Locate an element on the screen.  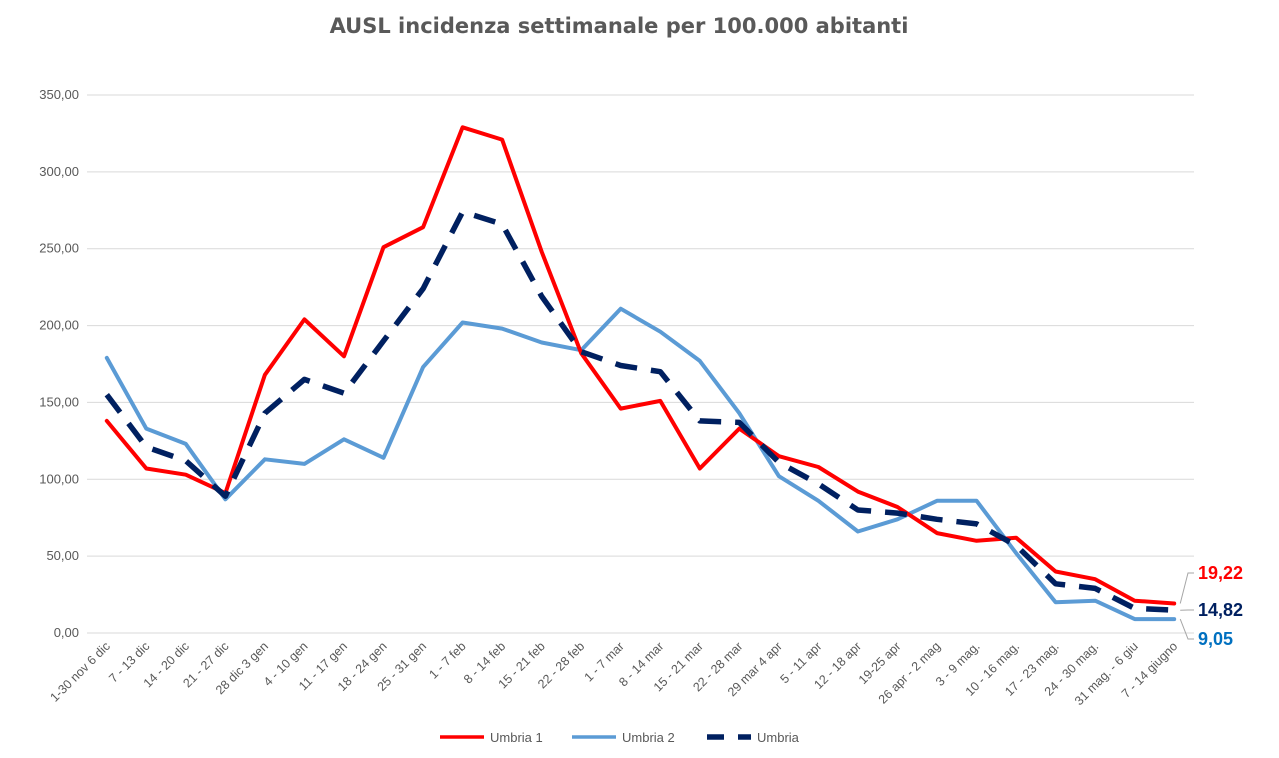
legend: Umbria 1 Umbria 2 Umbria is located at coordinates (620, 737).